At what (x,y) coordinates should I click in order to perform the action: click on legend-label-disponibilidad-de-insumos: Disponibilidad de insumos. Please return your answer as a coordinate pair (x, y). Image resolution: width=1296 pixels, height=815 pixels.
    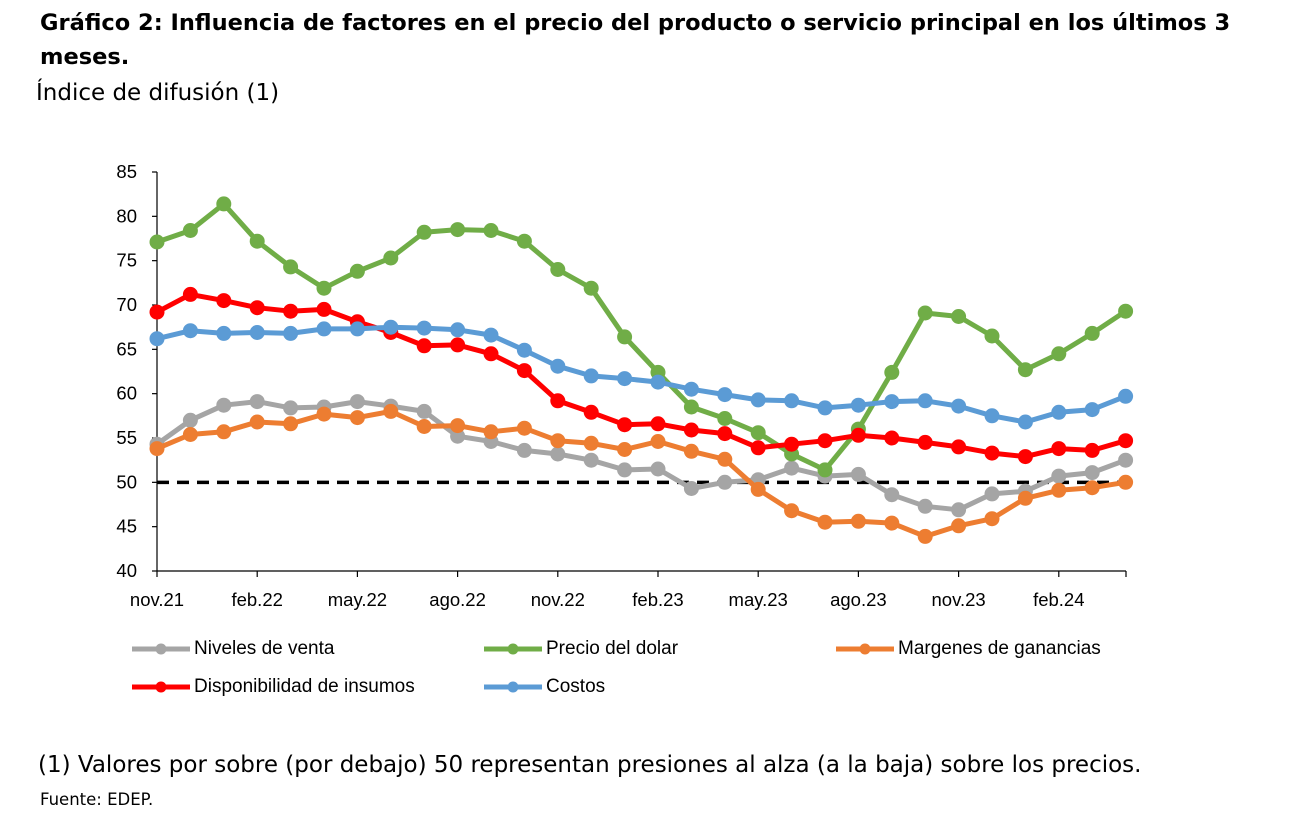
    Looking at the image, I should click on (304, 686).